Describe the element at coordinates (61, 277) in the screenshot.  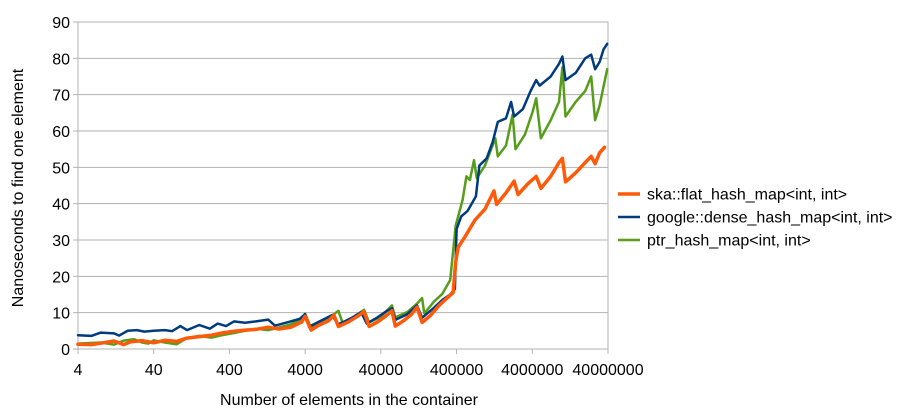
I see `y-tick-label: 20` at that location.